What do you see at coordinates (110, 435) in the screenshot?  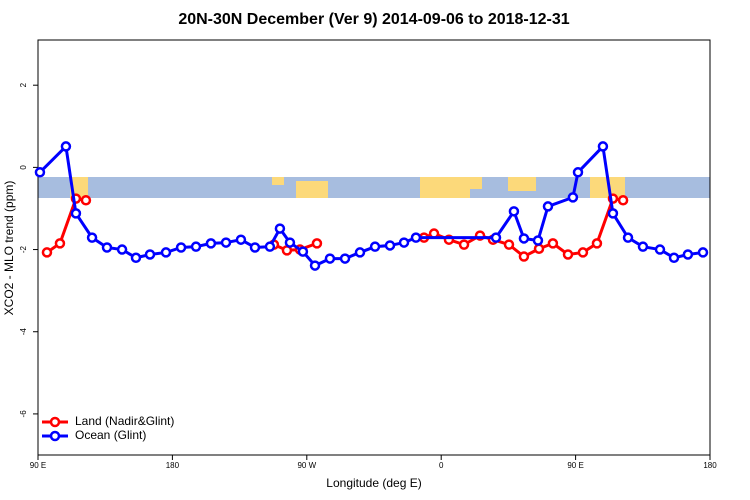 I see `legend-label: Ocean (Glint)` at bounding box center [110, 435].